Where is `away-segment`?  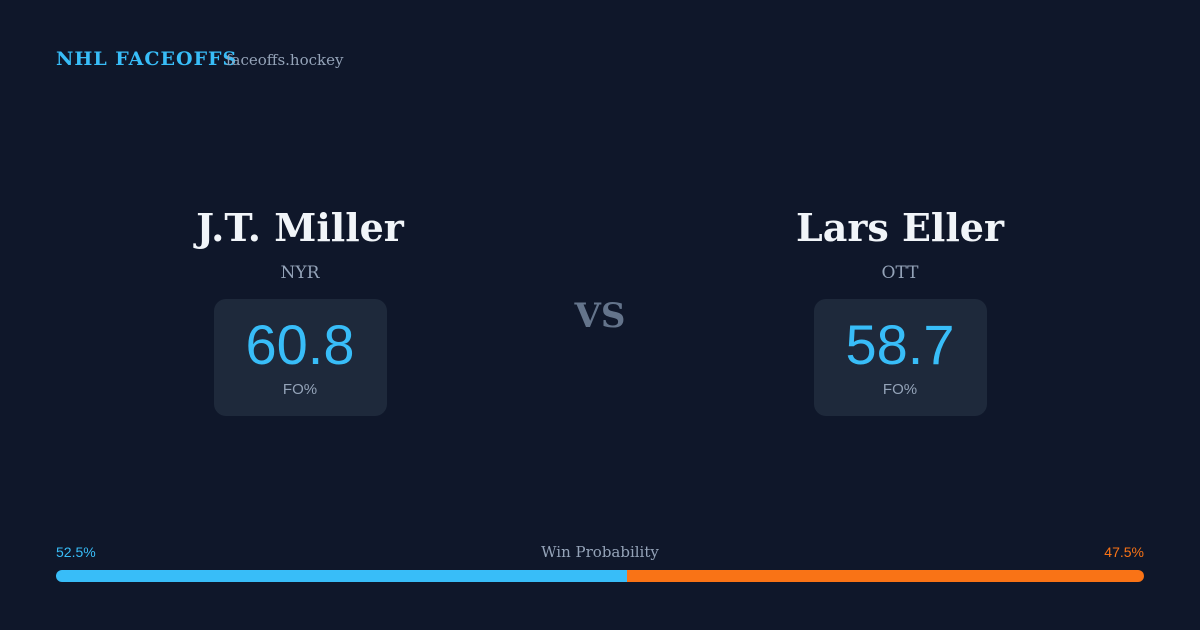
away-segment is located at coordinates (885, 576).